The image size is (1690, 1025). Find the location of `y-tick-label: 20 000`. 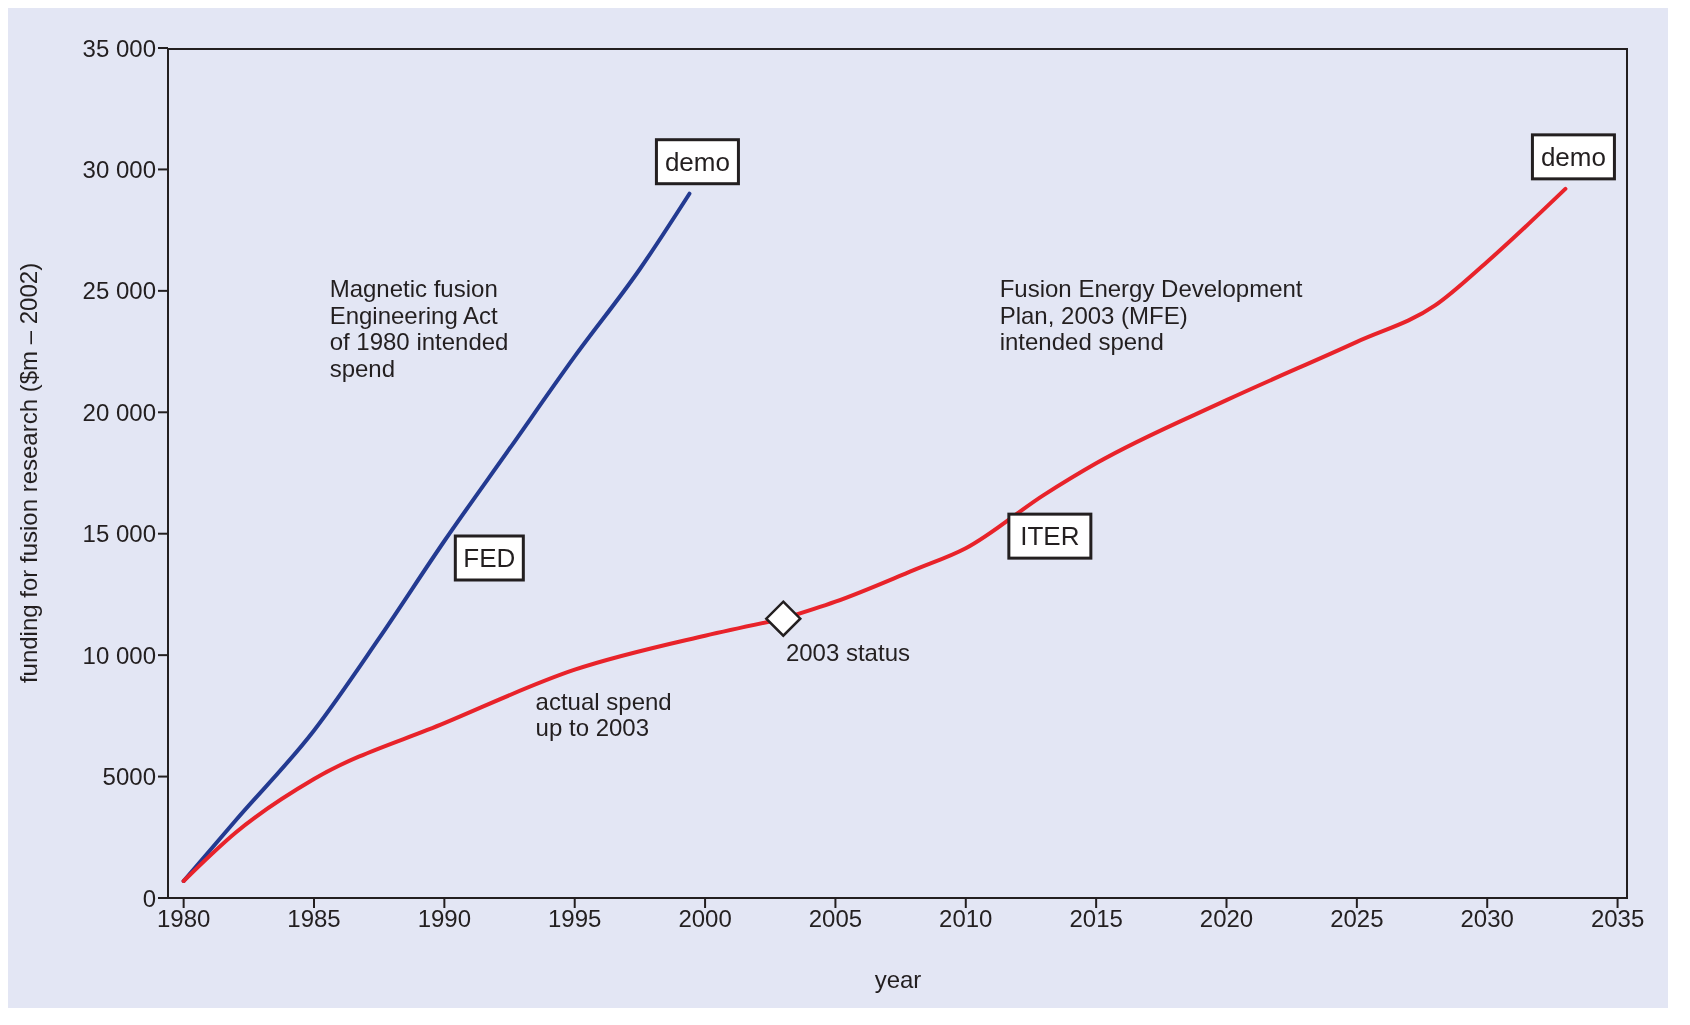

y-tick-label: 20 000 is located at coordinates (119, 412).